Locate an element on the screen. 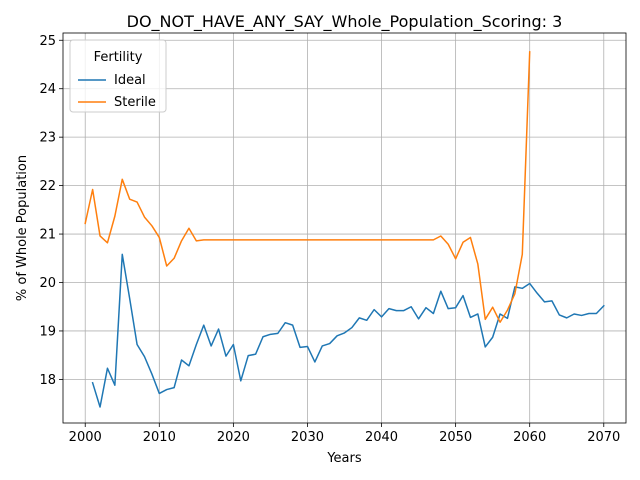 The height and width of the screenshot is (480, 640). y-tick-label: 25 is located at coordinates (47, 41).